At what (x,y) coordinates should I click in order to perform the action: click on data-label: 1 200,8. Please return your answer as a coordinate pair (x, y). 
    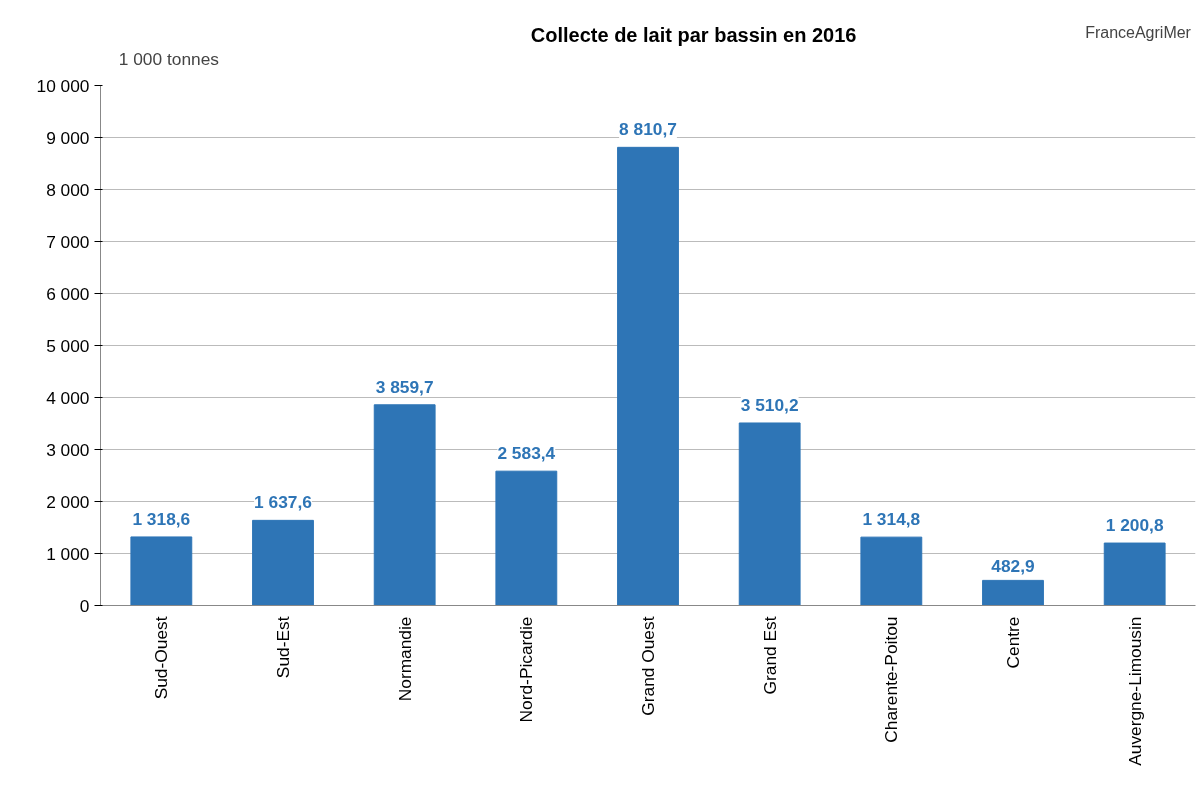
    Looking at the image, I should click on (1134, 525).